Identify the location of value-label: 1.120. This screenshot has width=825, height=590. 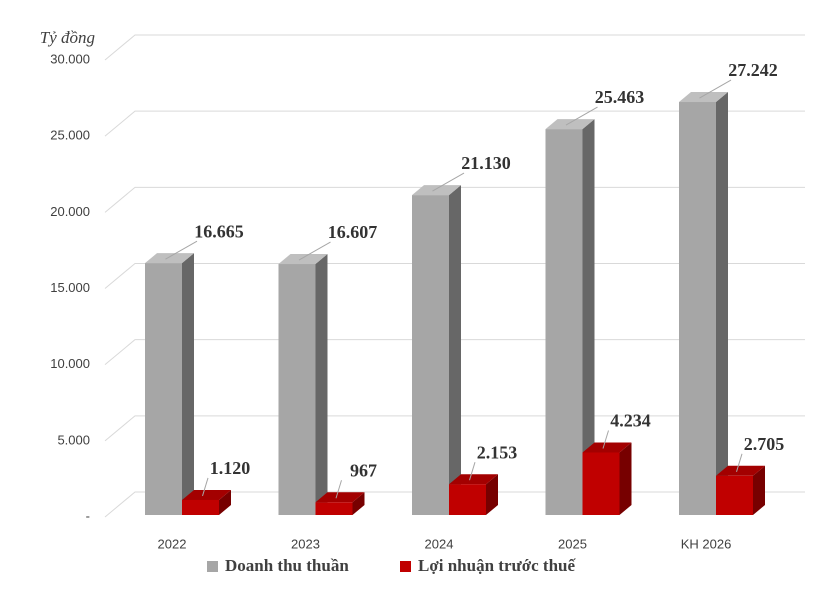
(230, 468).